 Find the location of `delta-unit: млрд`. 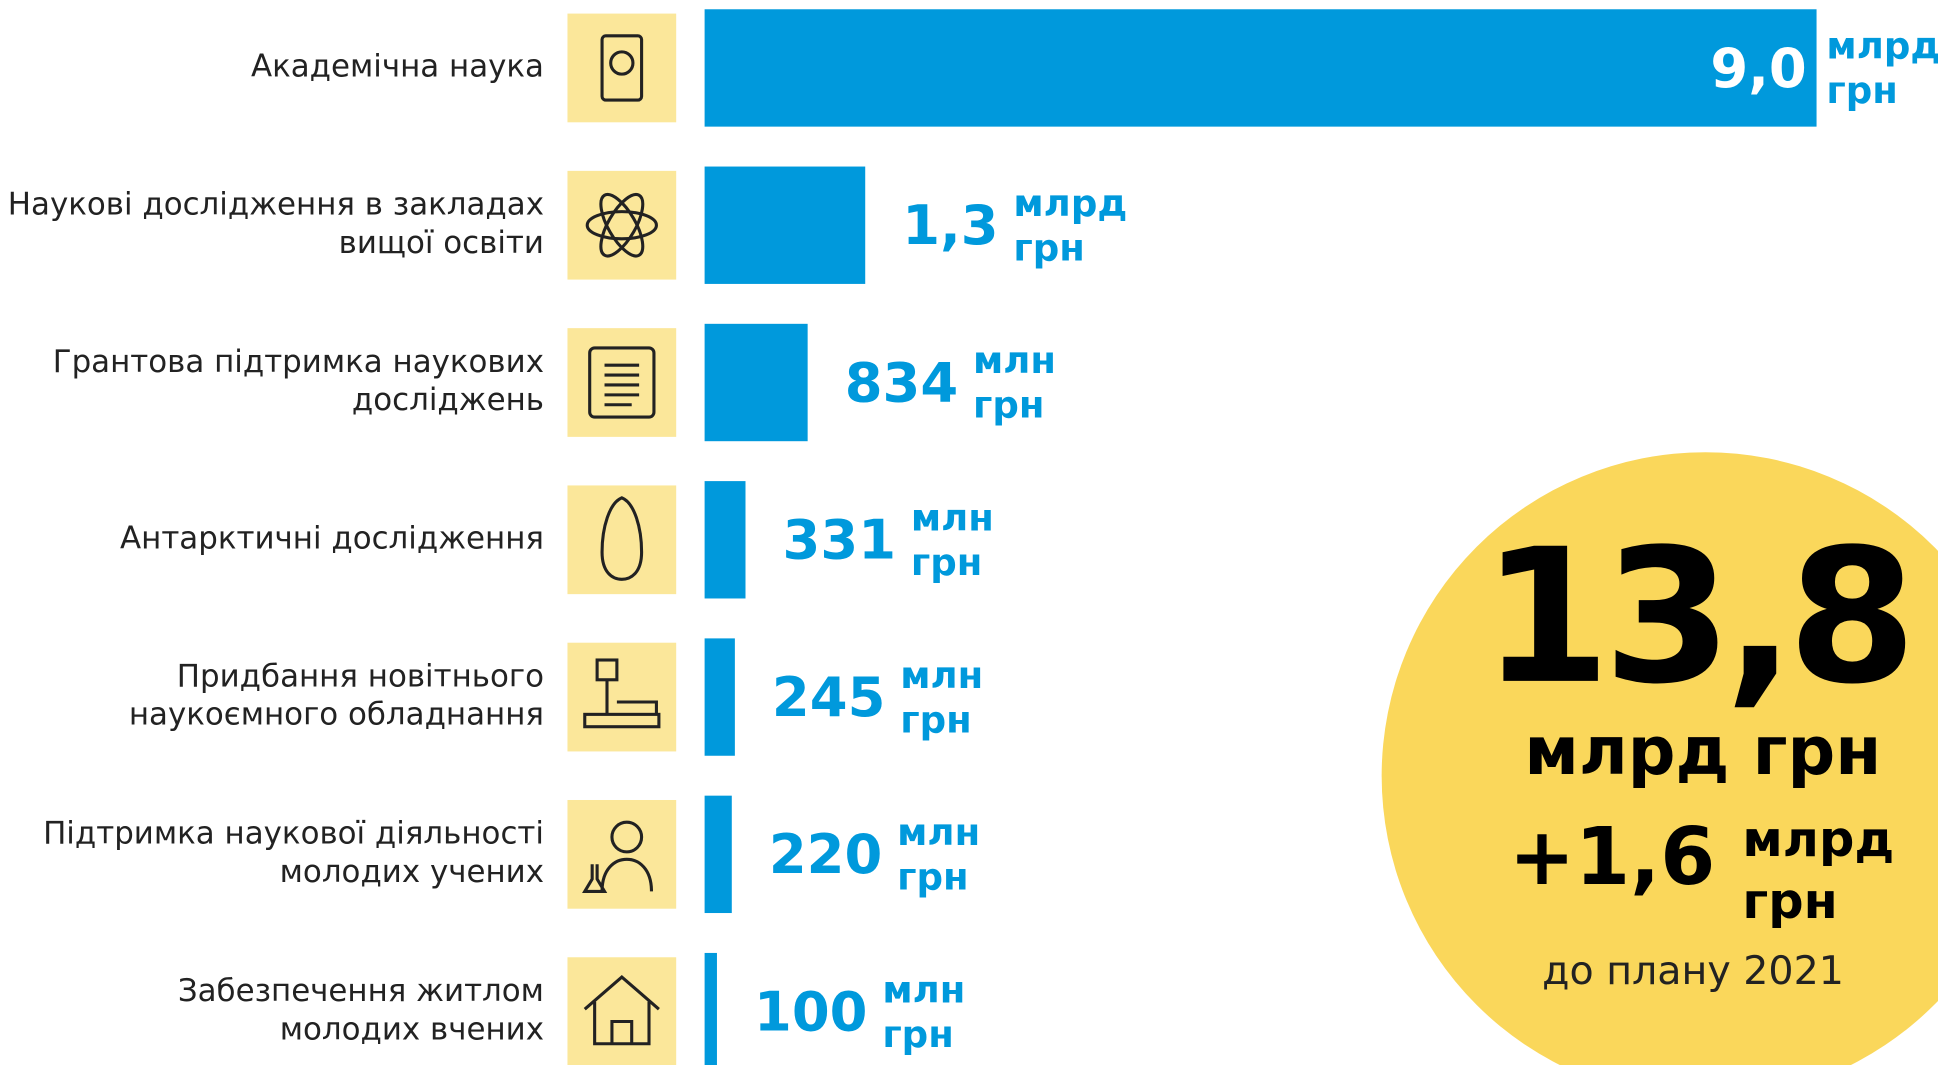

delta-unit: млрд is located at coordinates (1818, 839).